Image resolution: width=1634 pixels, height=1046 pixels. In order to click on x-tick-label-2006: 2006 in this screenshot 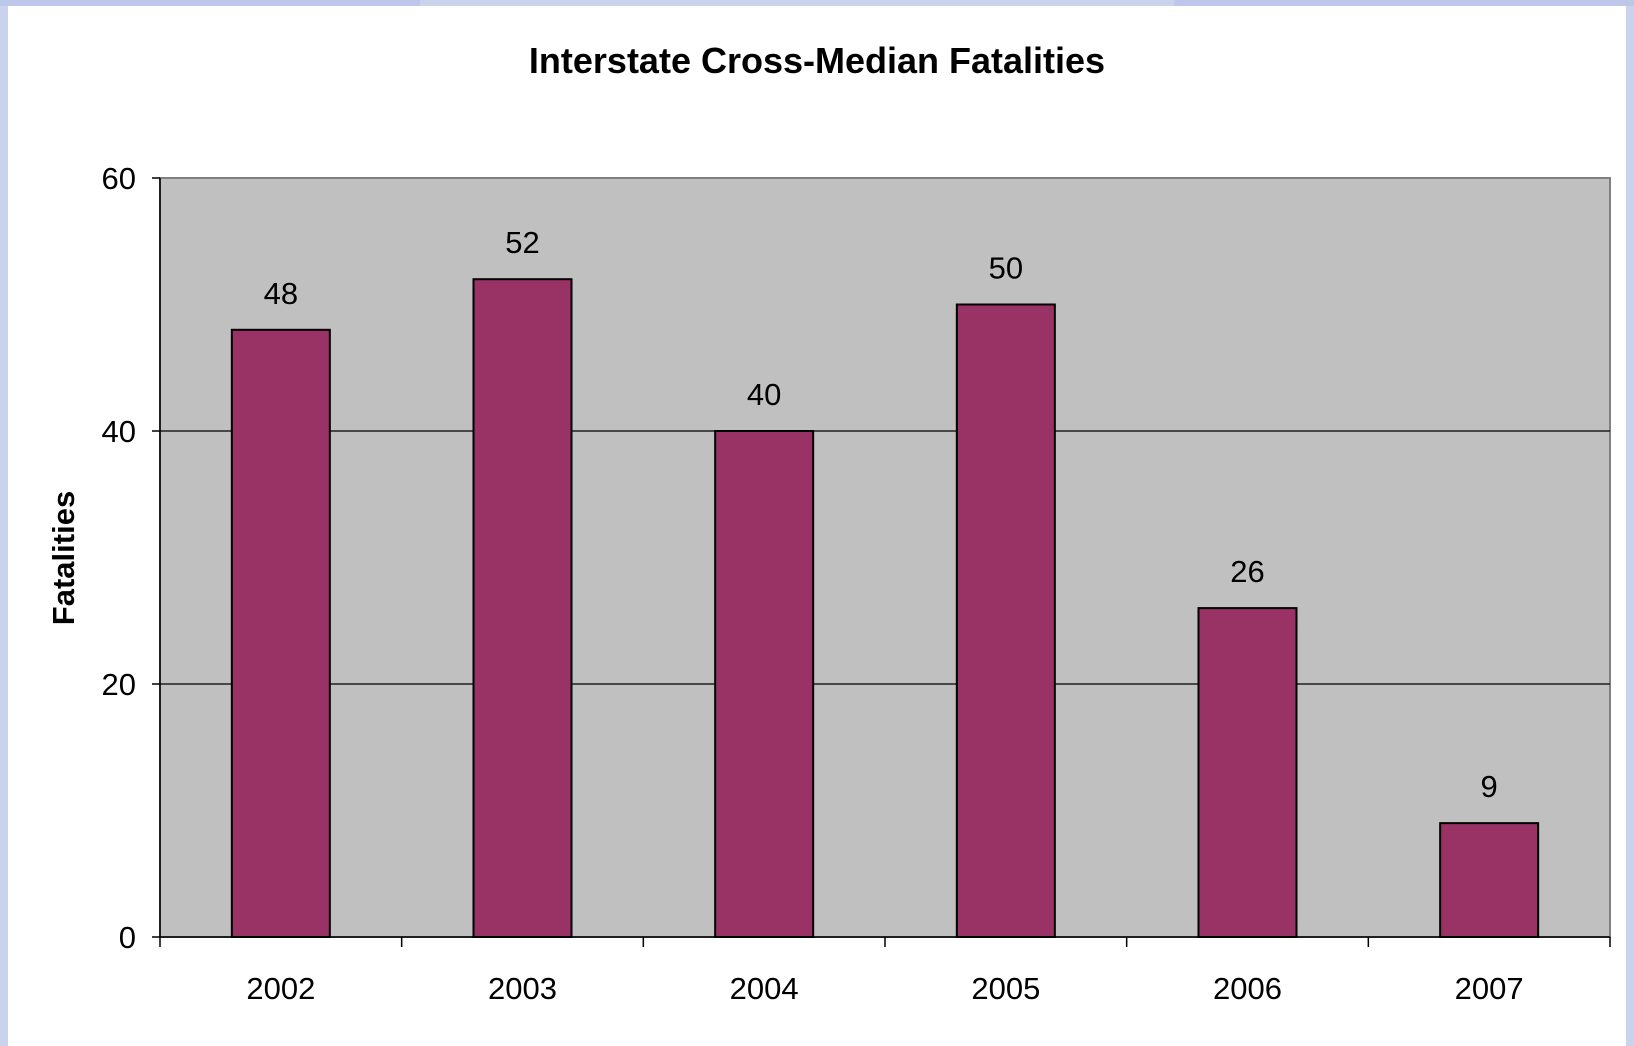, I will do `click(1247, 988)`.